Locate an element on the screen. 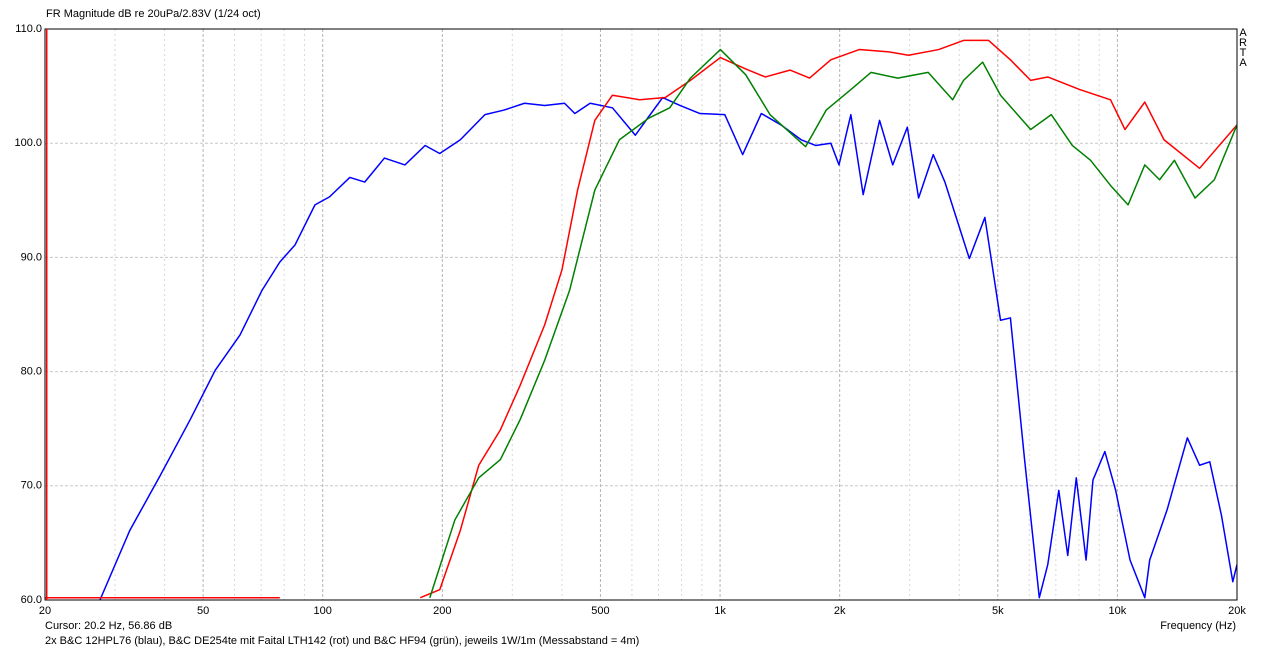 The image size is (1280, 650). x-tick-label: 50 is located at coordinates (203, 611).